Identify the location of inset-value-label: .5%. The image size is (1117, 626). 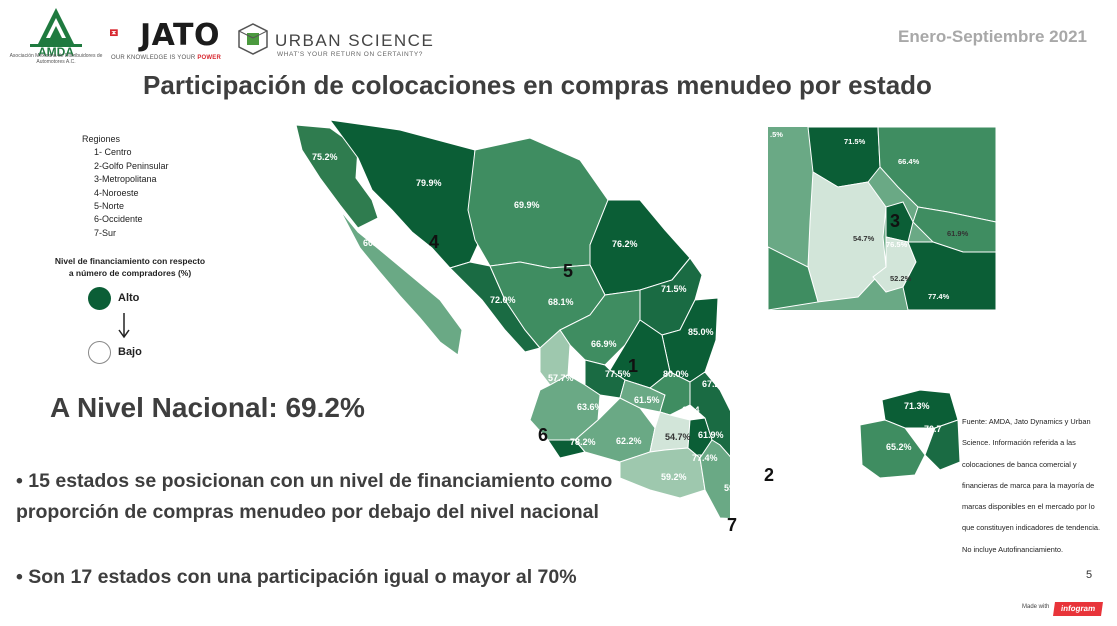
(776, 134).